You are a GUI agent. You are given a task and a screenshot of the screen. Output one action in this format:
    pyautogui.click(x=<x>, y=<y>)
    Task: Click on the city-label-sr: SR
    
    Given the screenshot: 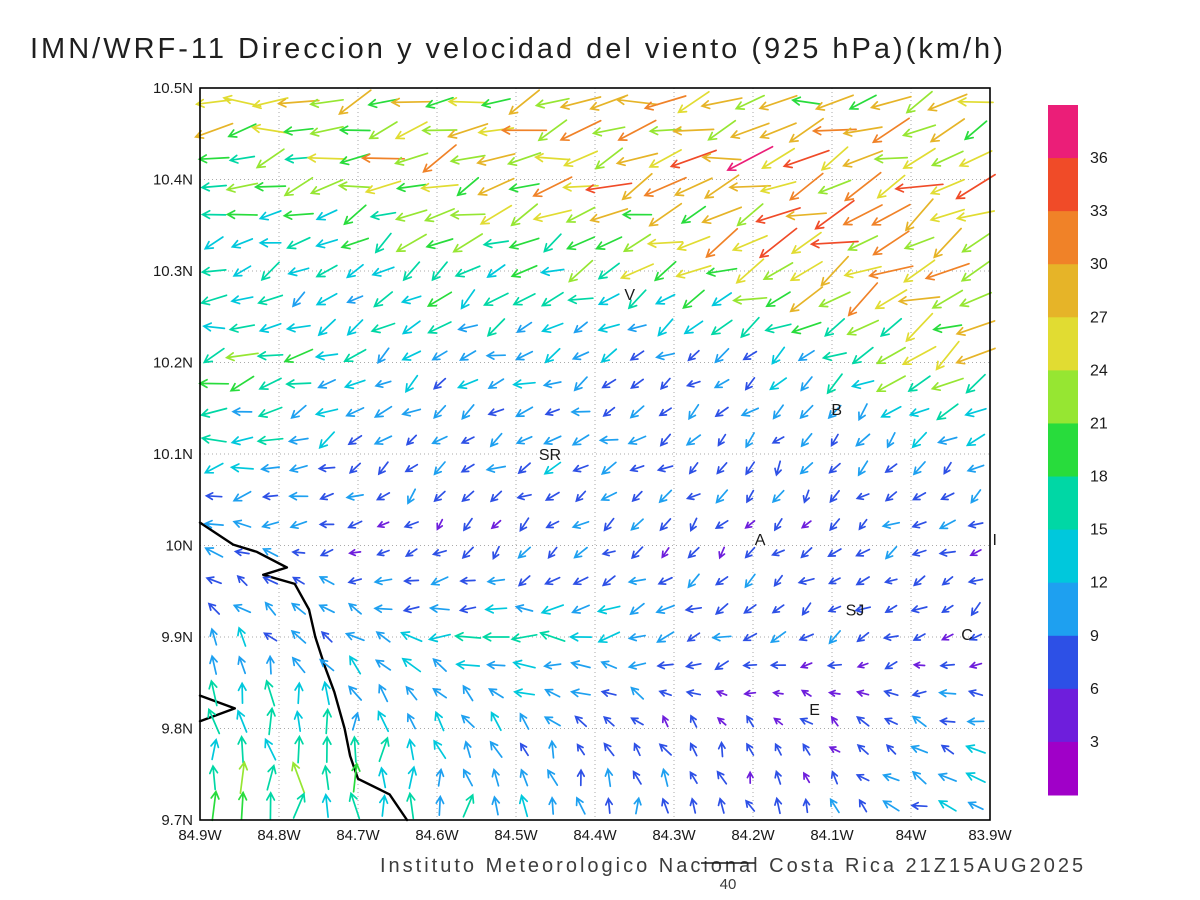 What is the action you would take?
    pyautogui.click(x=550, y=455)
    